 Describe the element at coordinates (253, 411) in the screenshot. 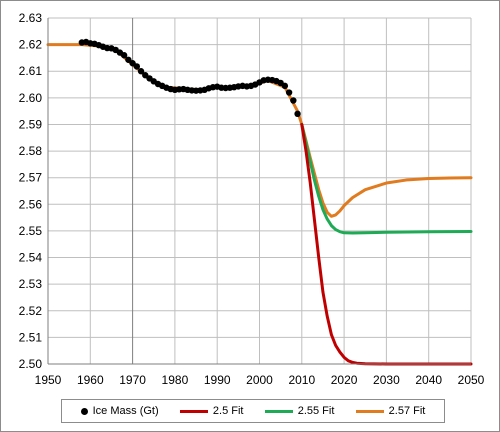

I see `legend: Ice Mass (Gt) 2.5 Fit 2.55 Fit 2.57 Fit` at that location.